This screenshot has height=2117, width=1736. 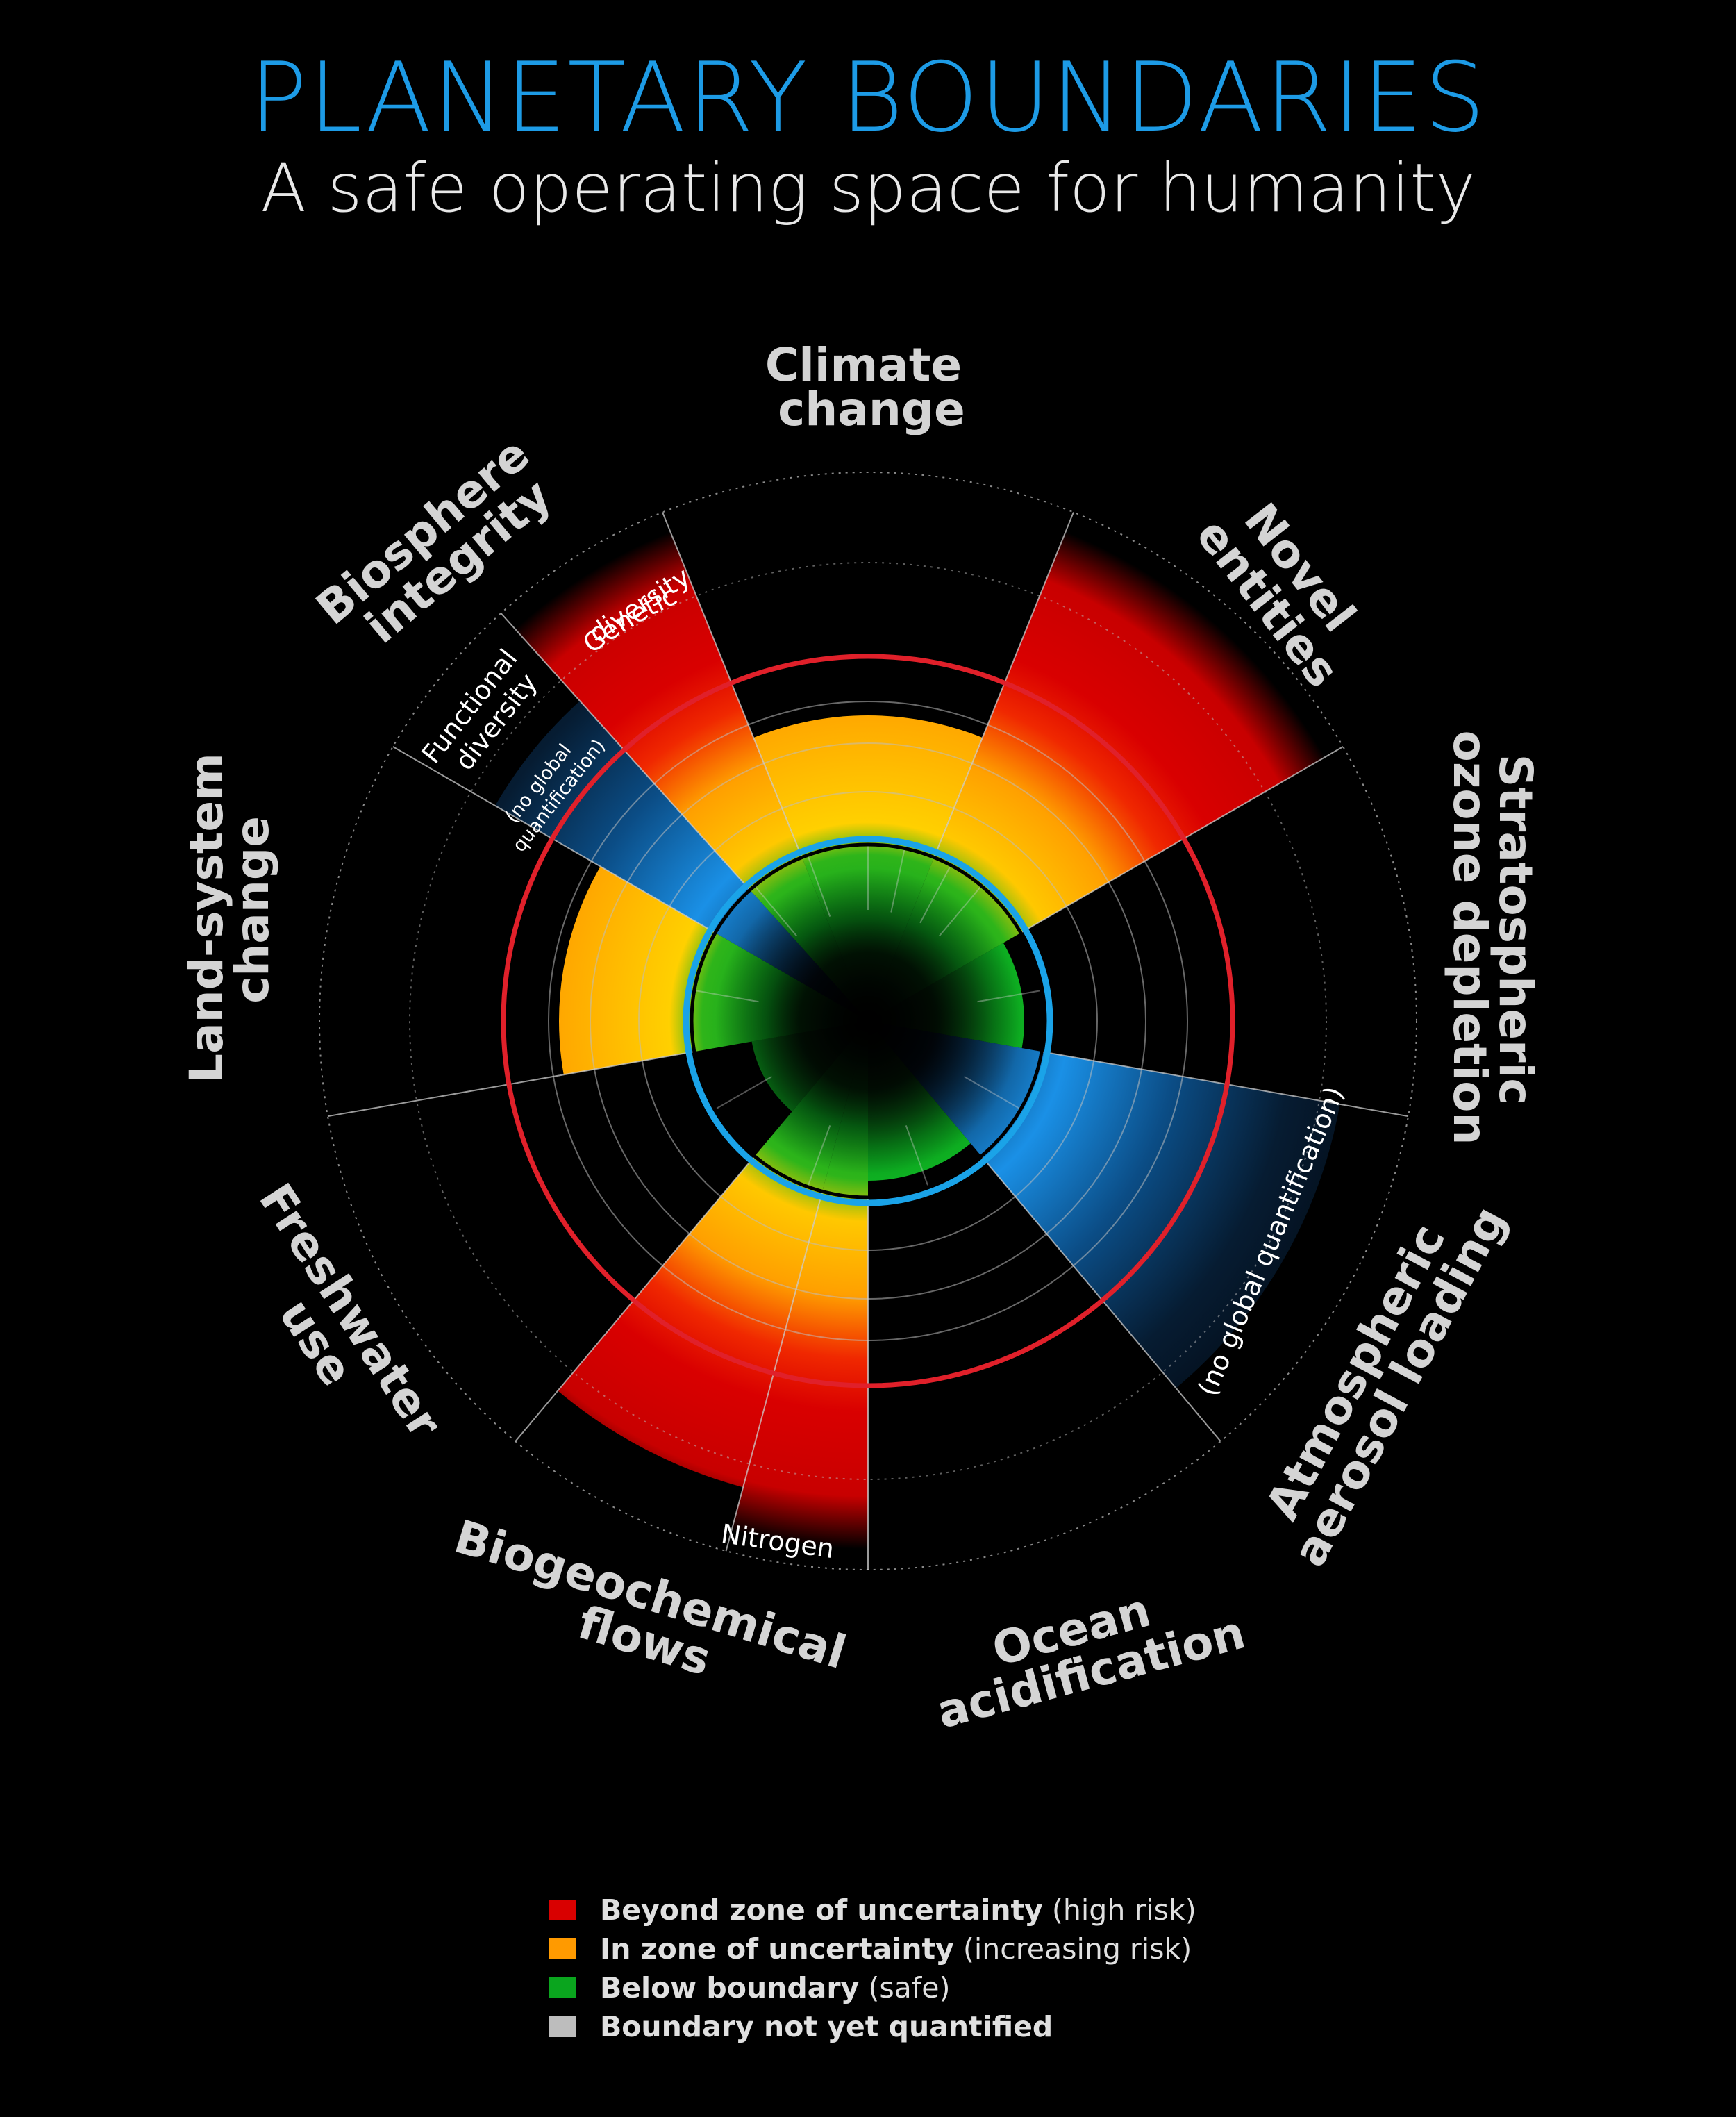 I want to click on legend-item: Boundary not yet quantified, so click(x=872, y=2026).